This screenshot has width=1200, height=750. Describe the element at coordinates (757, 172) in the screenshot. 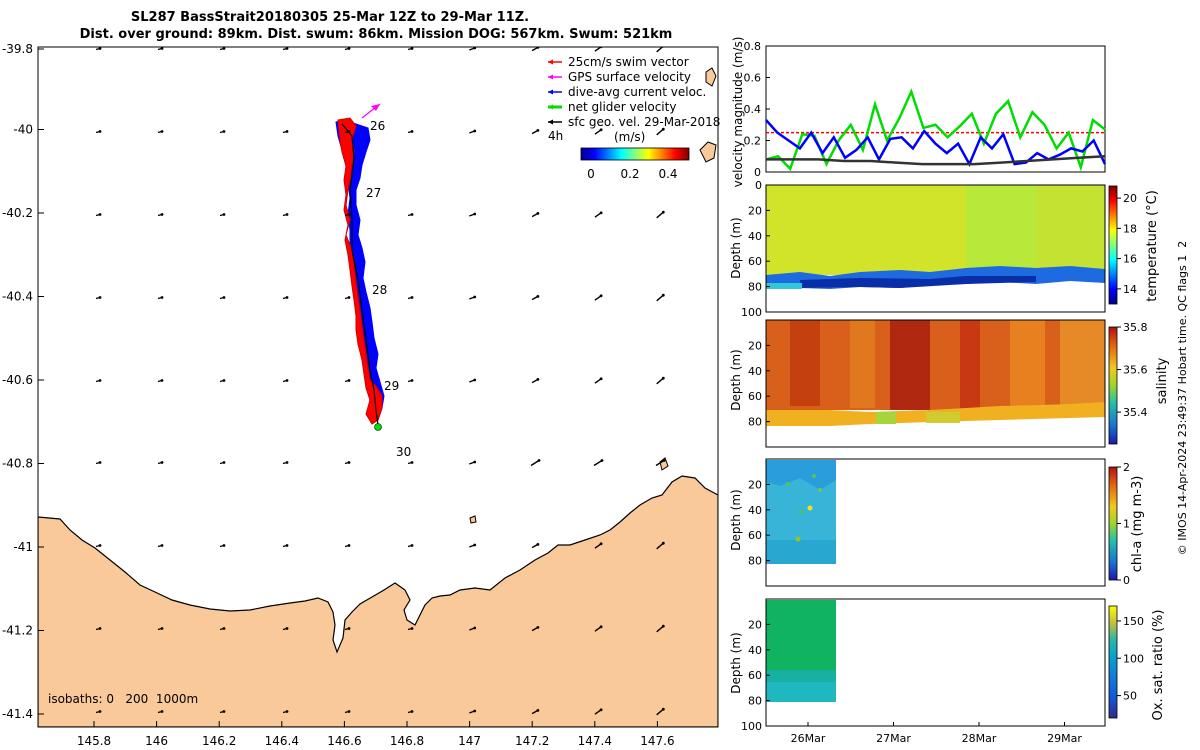

I see `velocity-tick-label: 0` at that location.